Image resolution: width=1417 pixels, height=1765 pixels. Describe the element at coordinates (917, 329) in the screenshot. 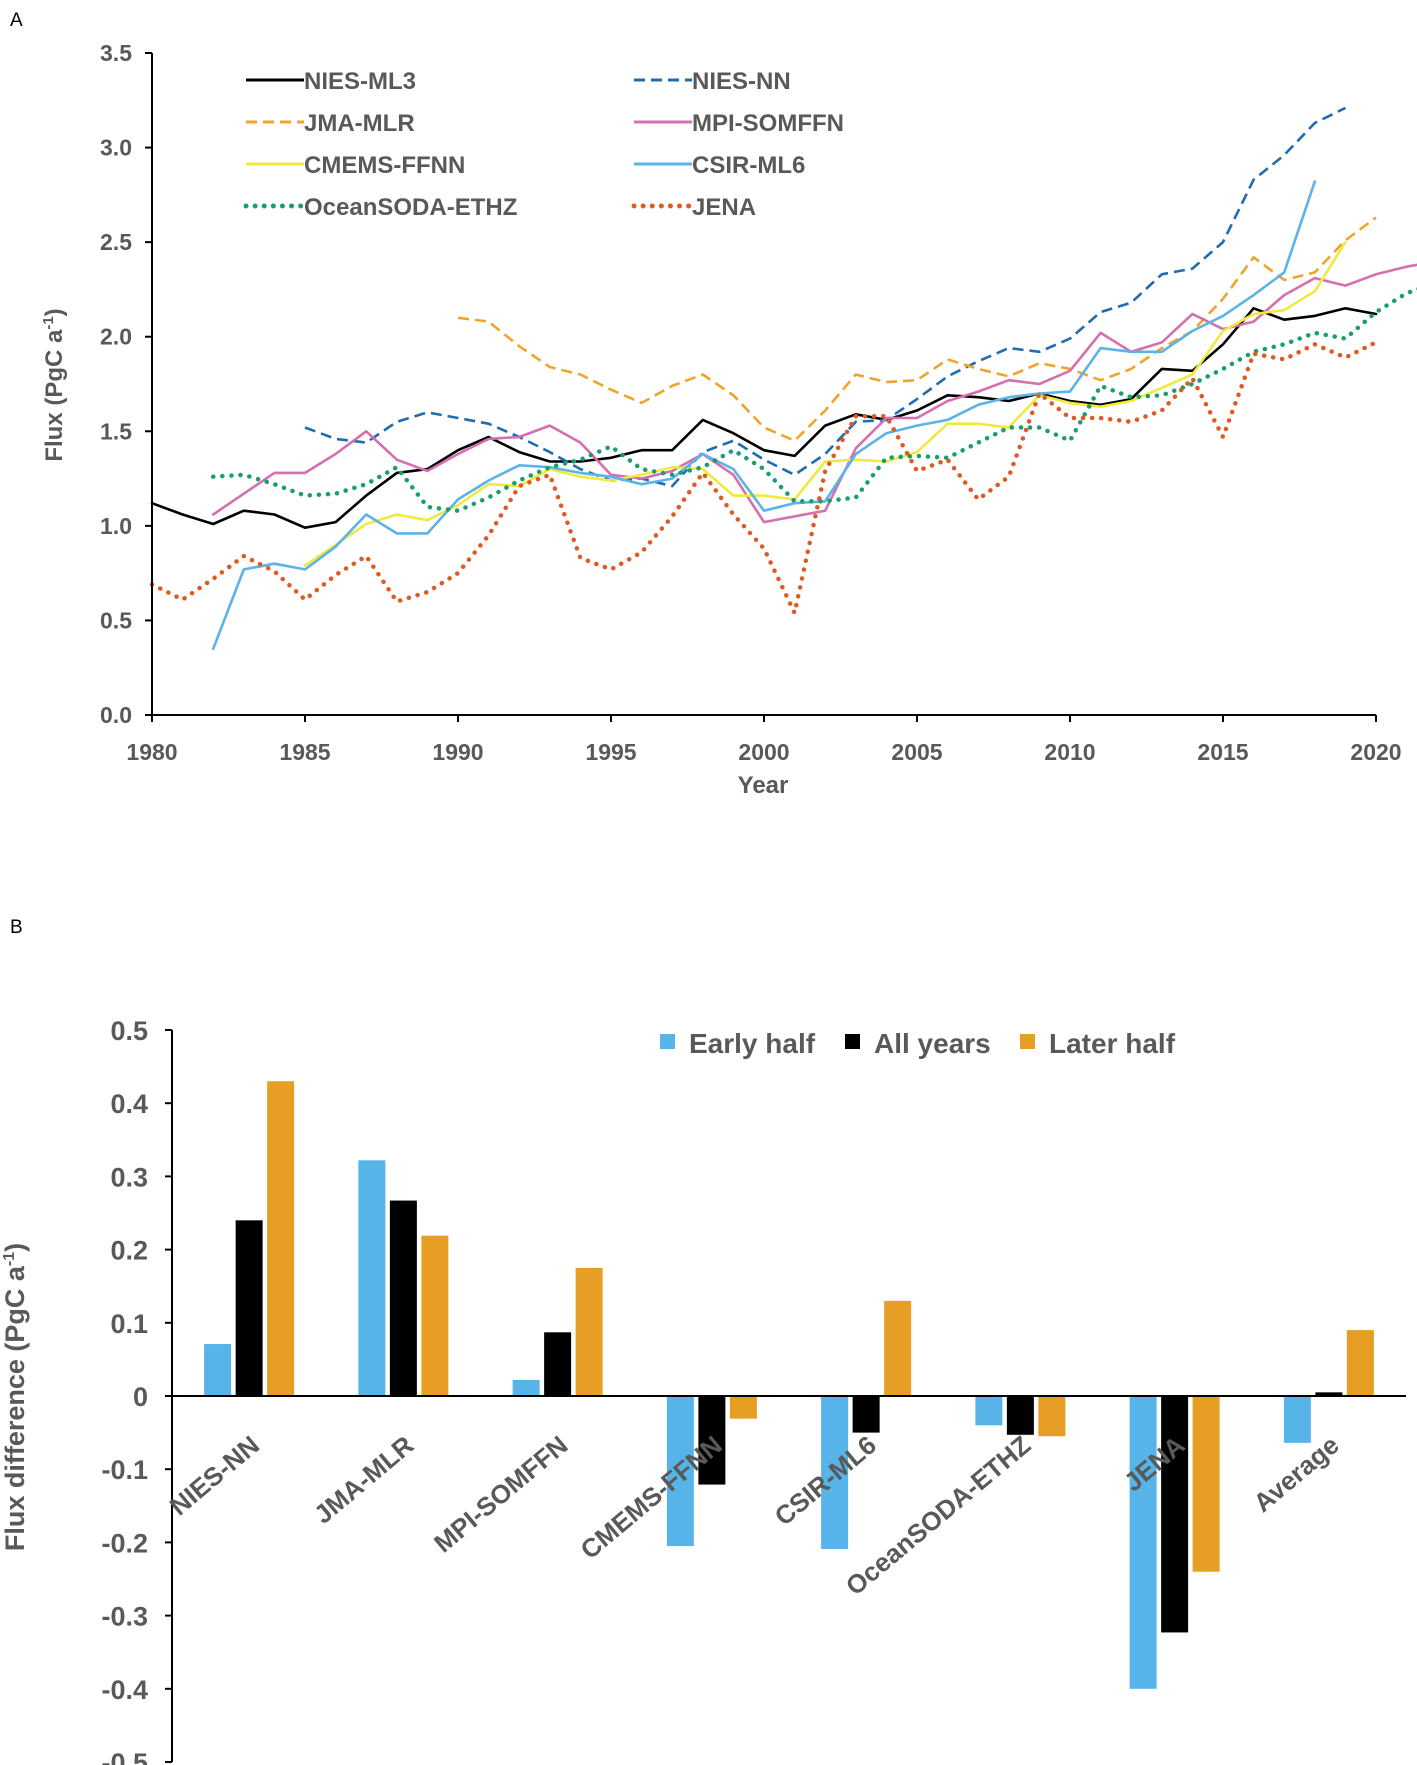

I see `series-line-jma-mlr` at that location.